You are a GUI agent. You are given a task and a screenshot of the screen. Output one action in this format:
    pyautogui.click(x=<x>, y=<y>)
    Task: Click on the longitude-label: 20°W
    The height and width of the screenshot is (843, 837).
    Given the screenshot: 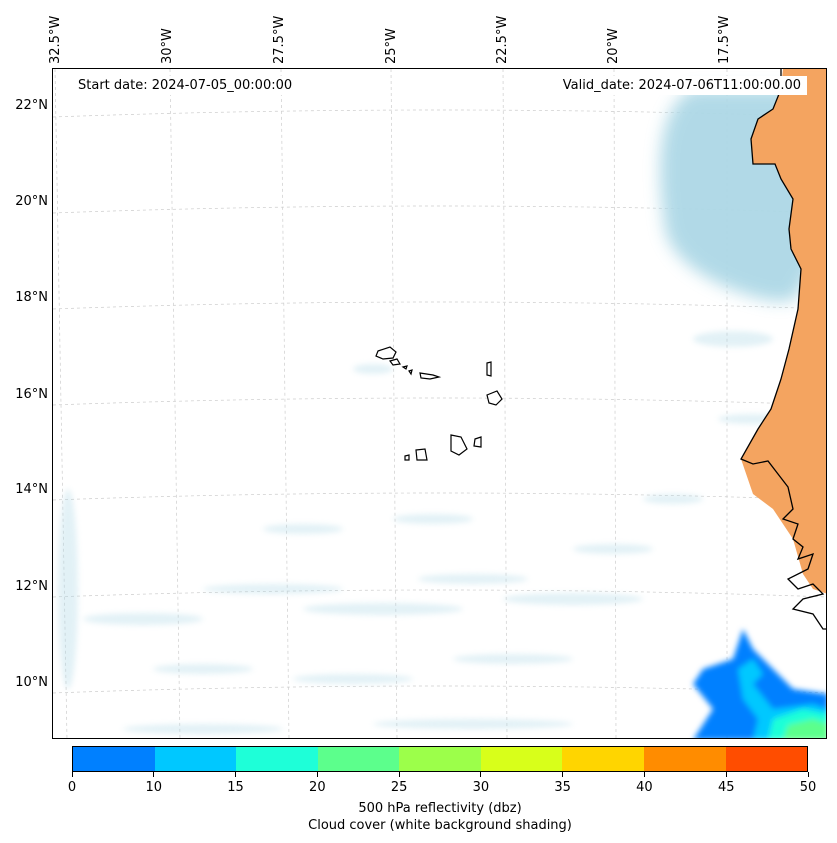 What is the action you would take?
    pyautogui.click(x=613, y=46)
    